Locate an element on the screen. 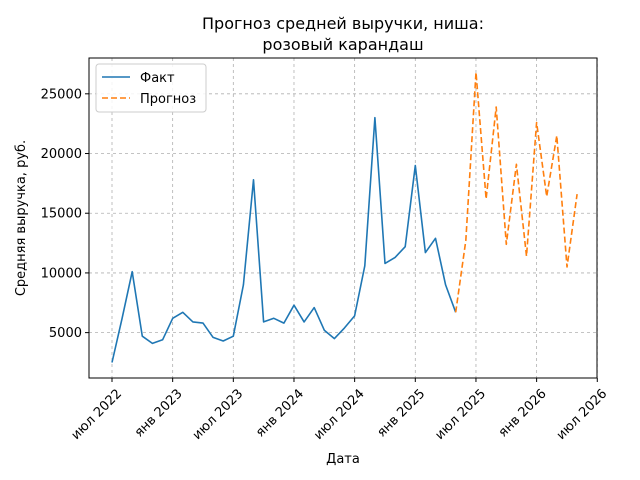 This screenshot has width=640, height=480. legend-box is located at coordinates (151, 88).